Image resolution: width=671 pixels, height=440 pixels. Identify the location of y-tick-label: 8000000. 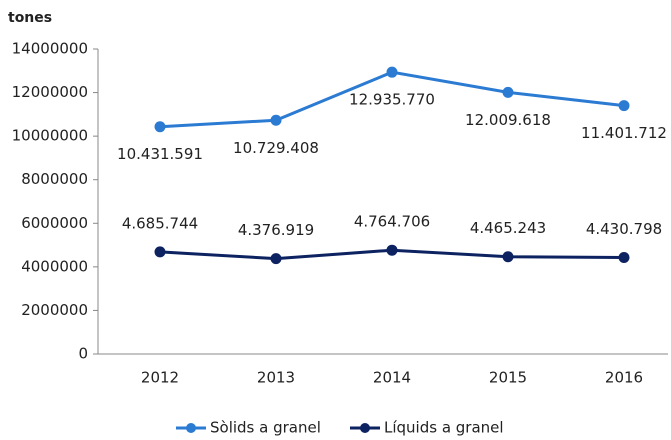
(54, 179).